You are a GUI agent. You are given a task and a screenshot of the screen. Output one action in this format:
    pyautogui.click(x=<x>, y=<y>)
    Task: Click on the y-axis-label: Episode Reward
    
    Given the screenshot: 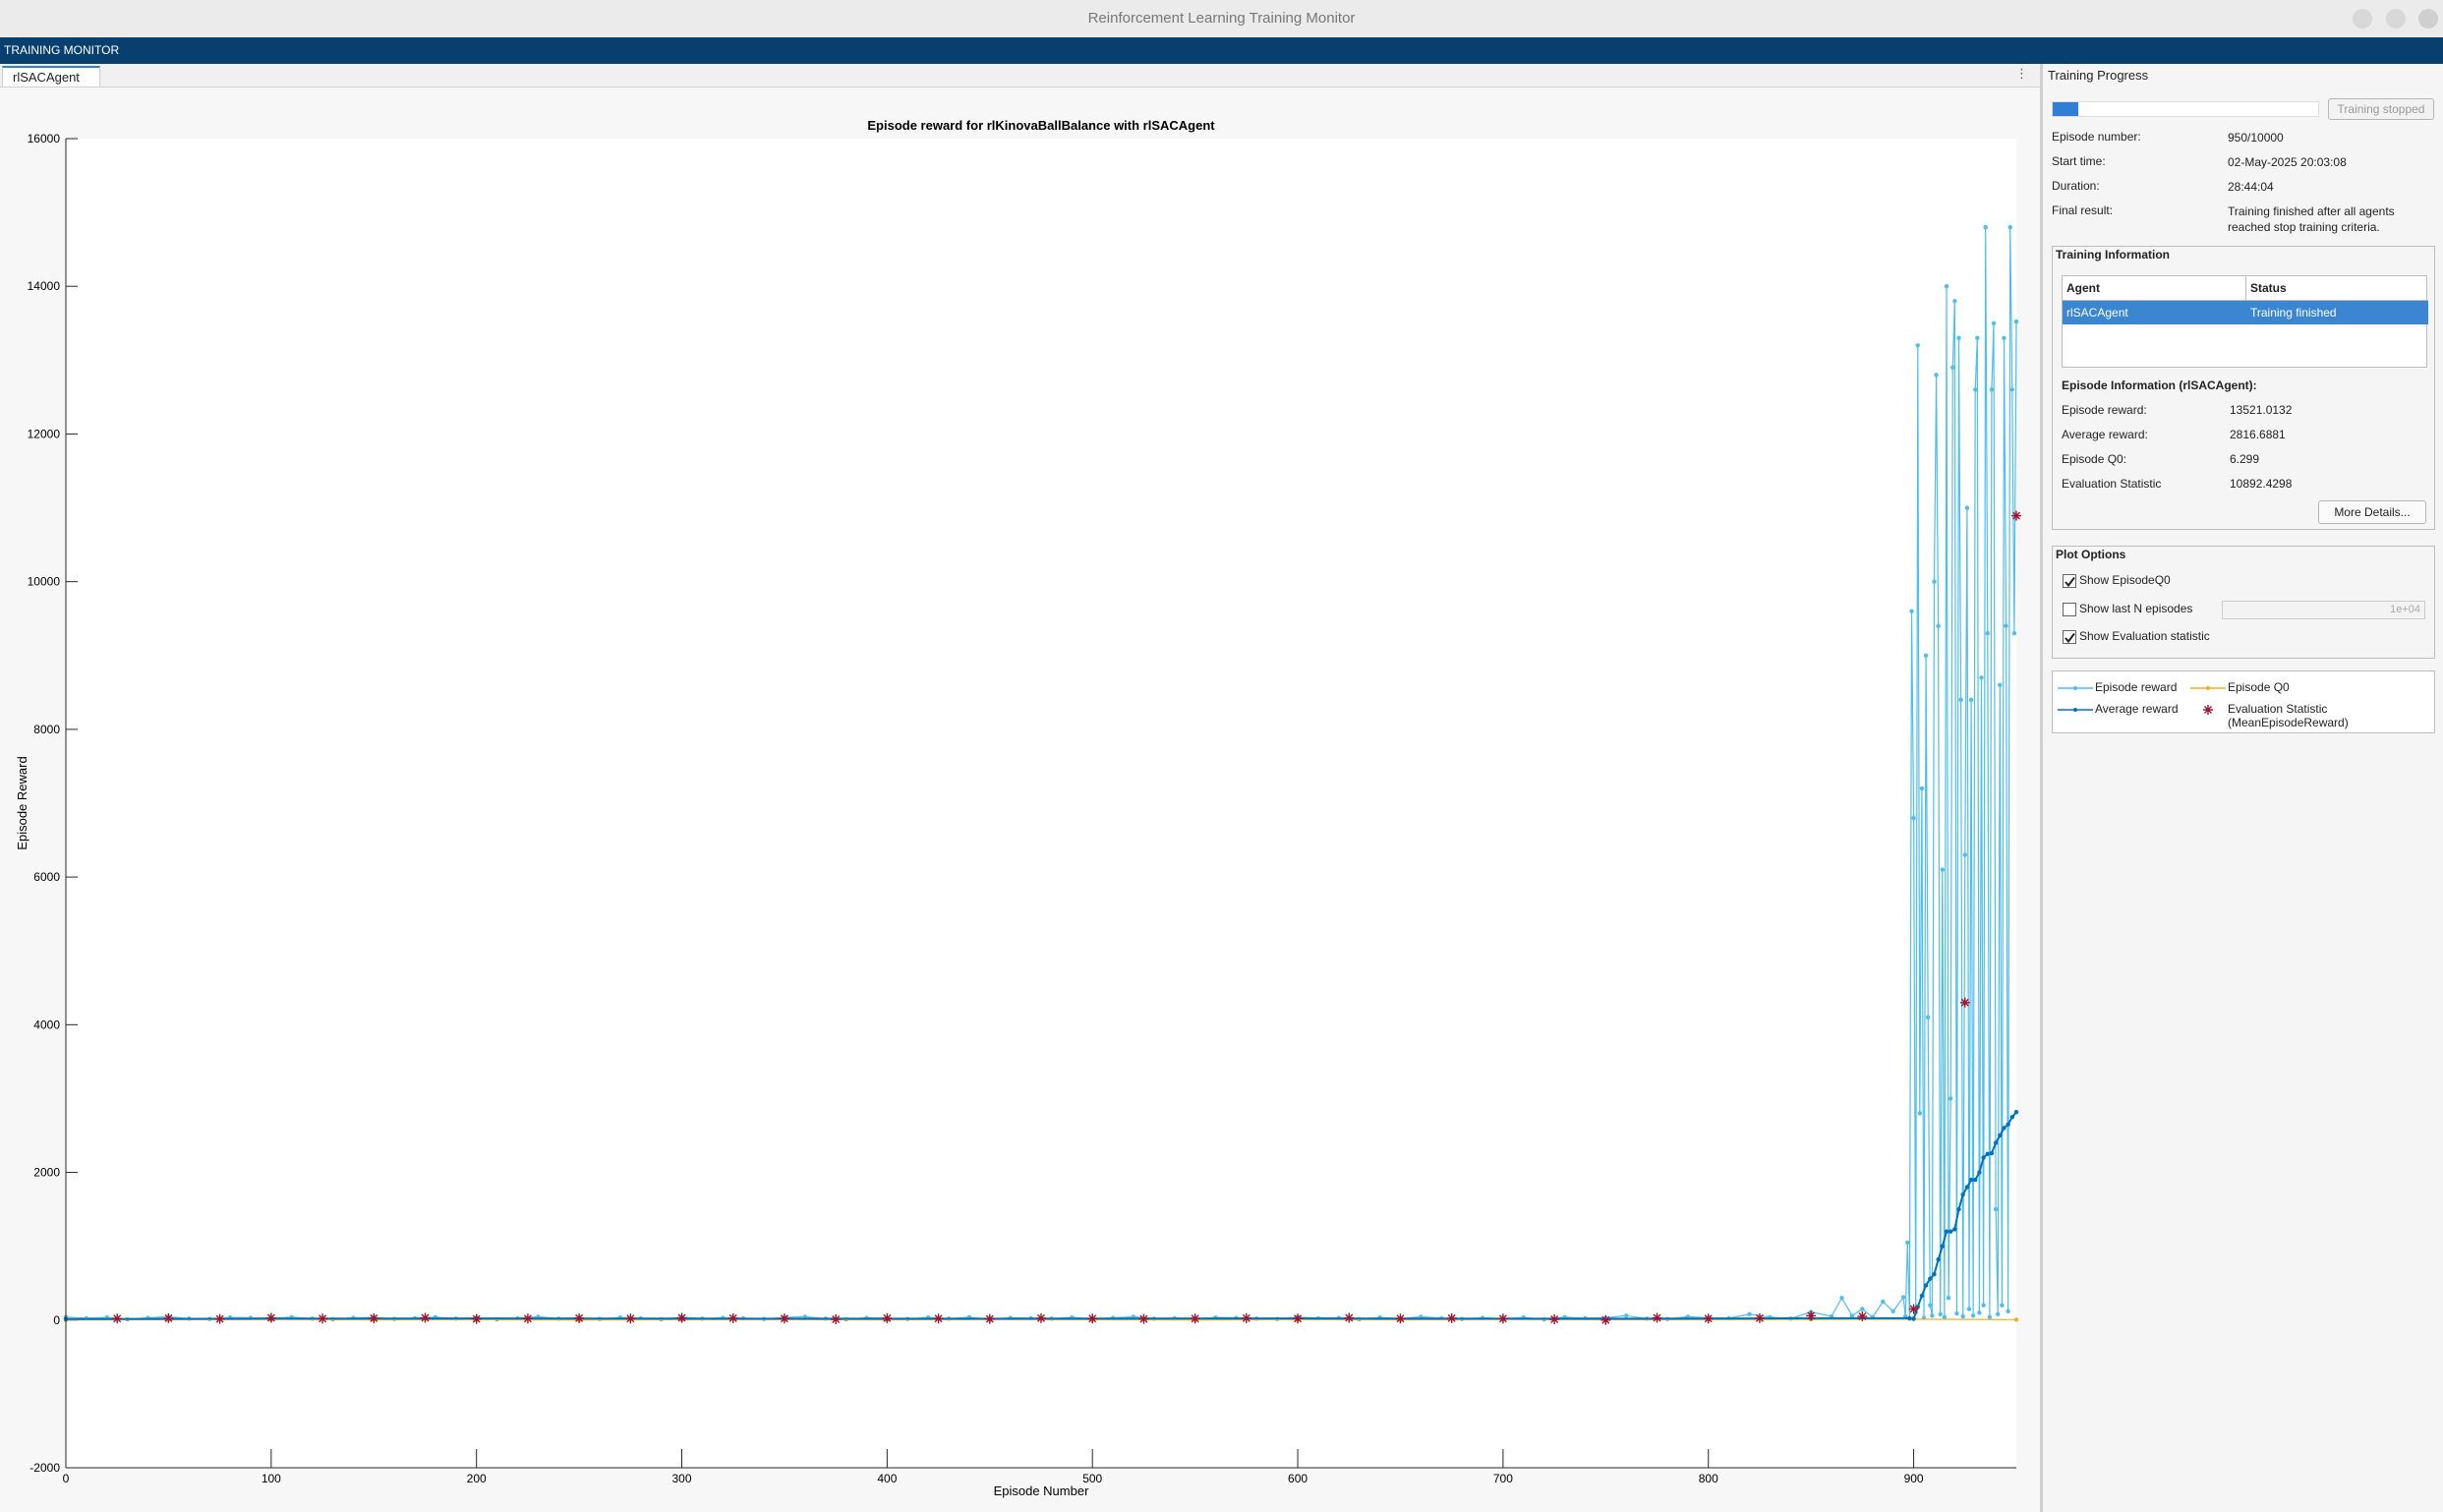 What is the action you would take?
    pyautogui.click(x=22, y=802)
    